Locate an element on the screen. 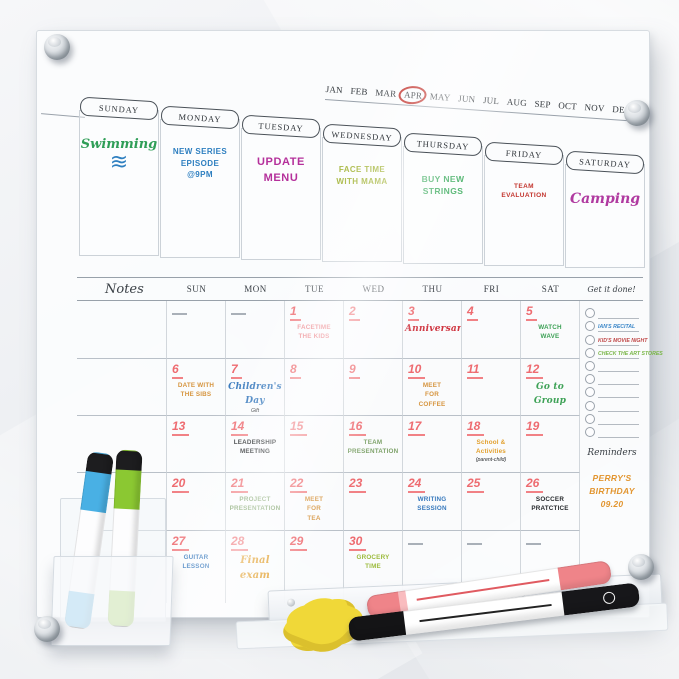 The width and height of the screenshot is (679, 679). date-number: 5 is located at coordinates (531, 313).